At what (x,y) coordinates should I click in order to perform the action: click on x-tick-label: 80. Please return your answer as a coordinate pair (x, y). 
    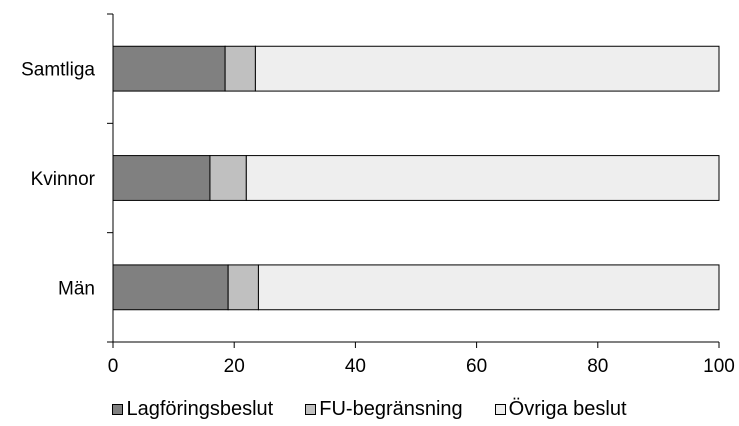
    Looking at the image, I should click on (597, 366).